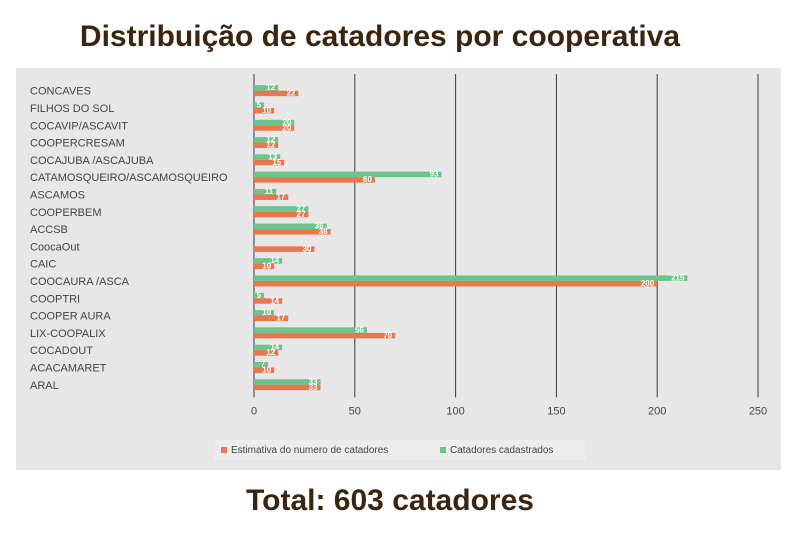 This screenshot has height=533, width=800. Describe the element at coordinates (61, 351) in the screenshot. I see `category-label: COCADOUT` at that location.